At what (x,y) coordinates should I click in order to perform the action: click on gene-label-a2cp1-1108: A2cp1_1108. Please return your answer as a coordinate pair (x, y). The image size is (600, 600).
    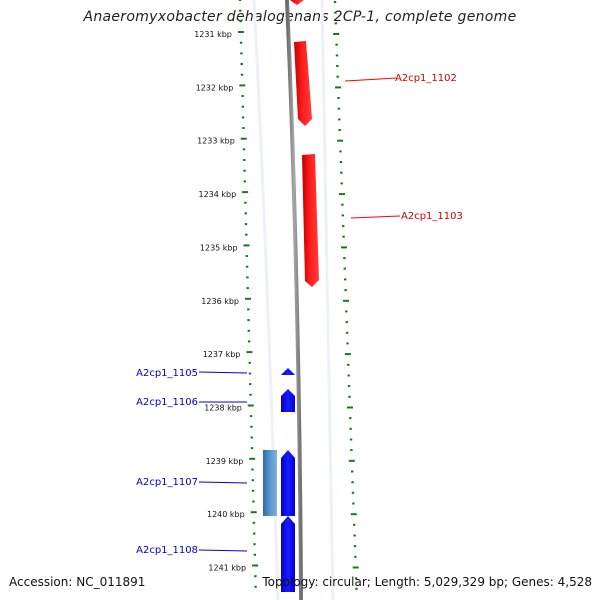
    Looking at the image, I should click on (167, 550).